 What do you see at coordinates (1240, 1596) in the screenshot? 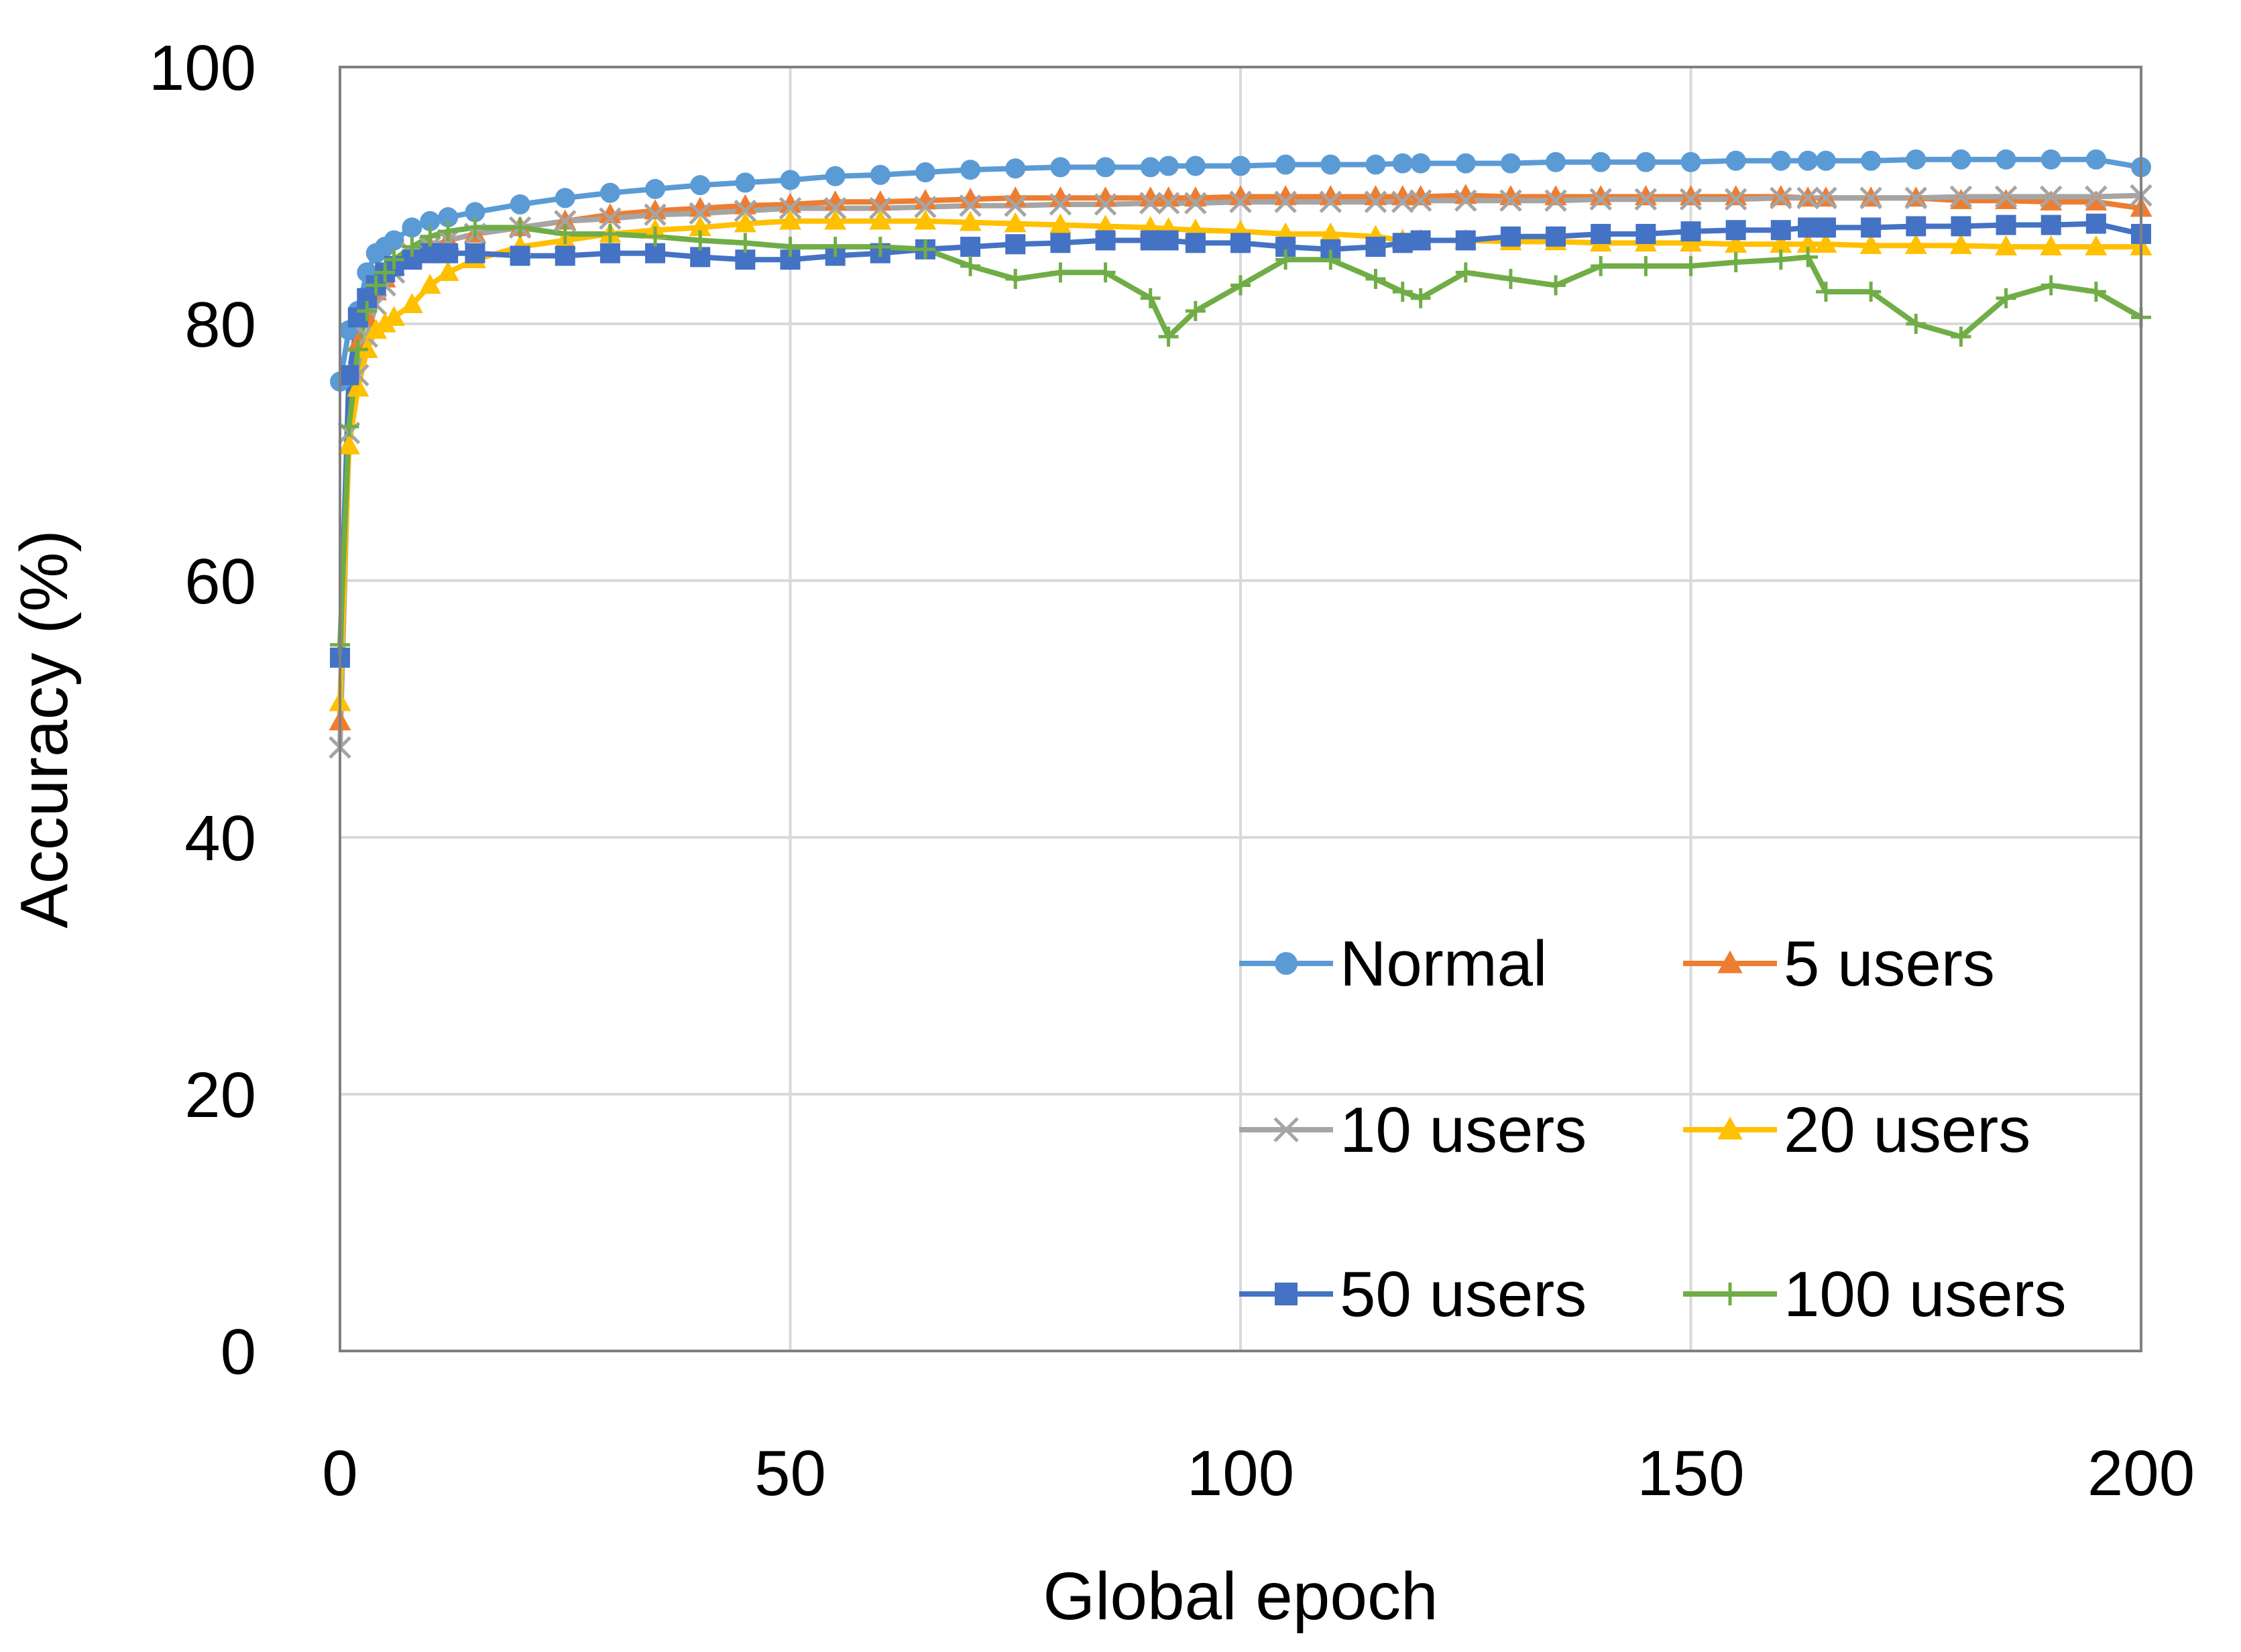
I see `x-axis-title: Global epoch` at bounding box center [1240, 1596].